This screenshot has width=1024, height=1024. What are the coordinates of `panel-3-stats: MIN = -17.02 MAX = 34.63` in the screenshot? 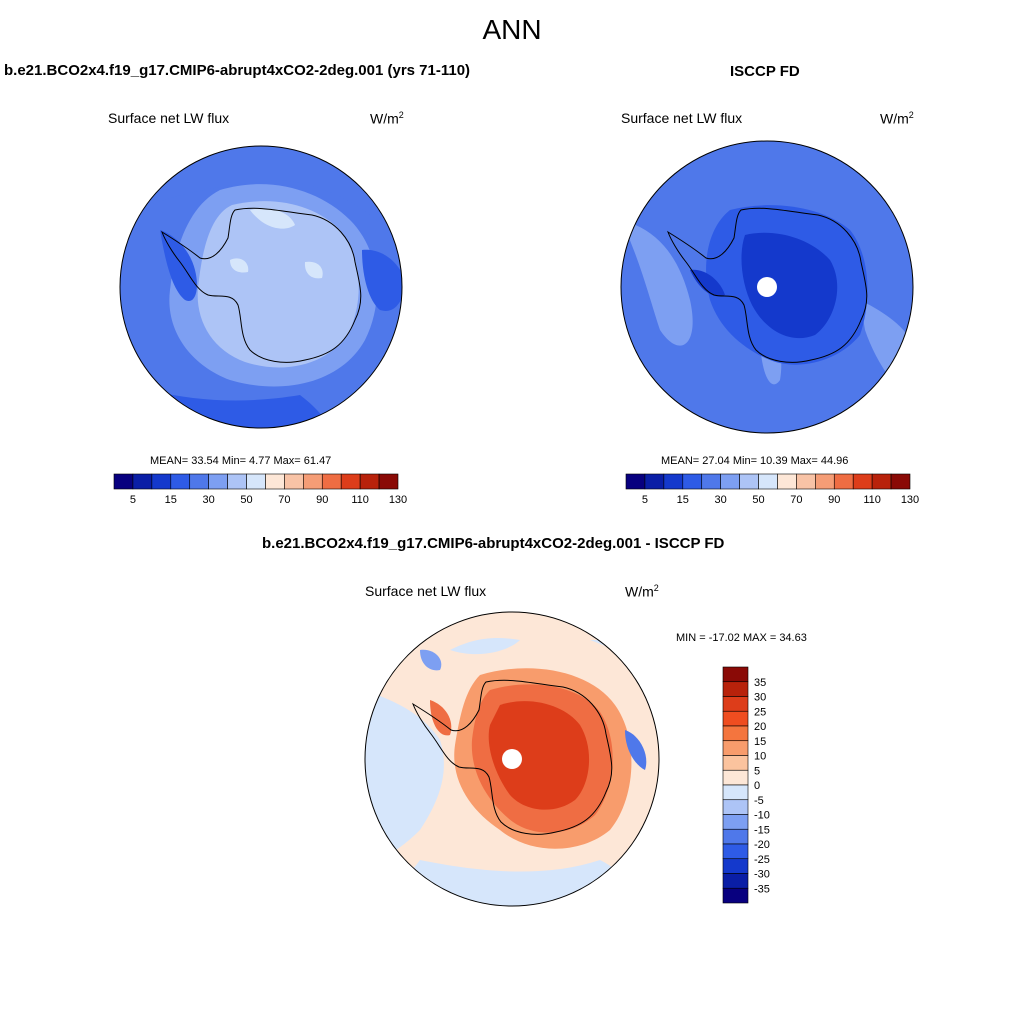 It's located at (741, 638).